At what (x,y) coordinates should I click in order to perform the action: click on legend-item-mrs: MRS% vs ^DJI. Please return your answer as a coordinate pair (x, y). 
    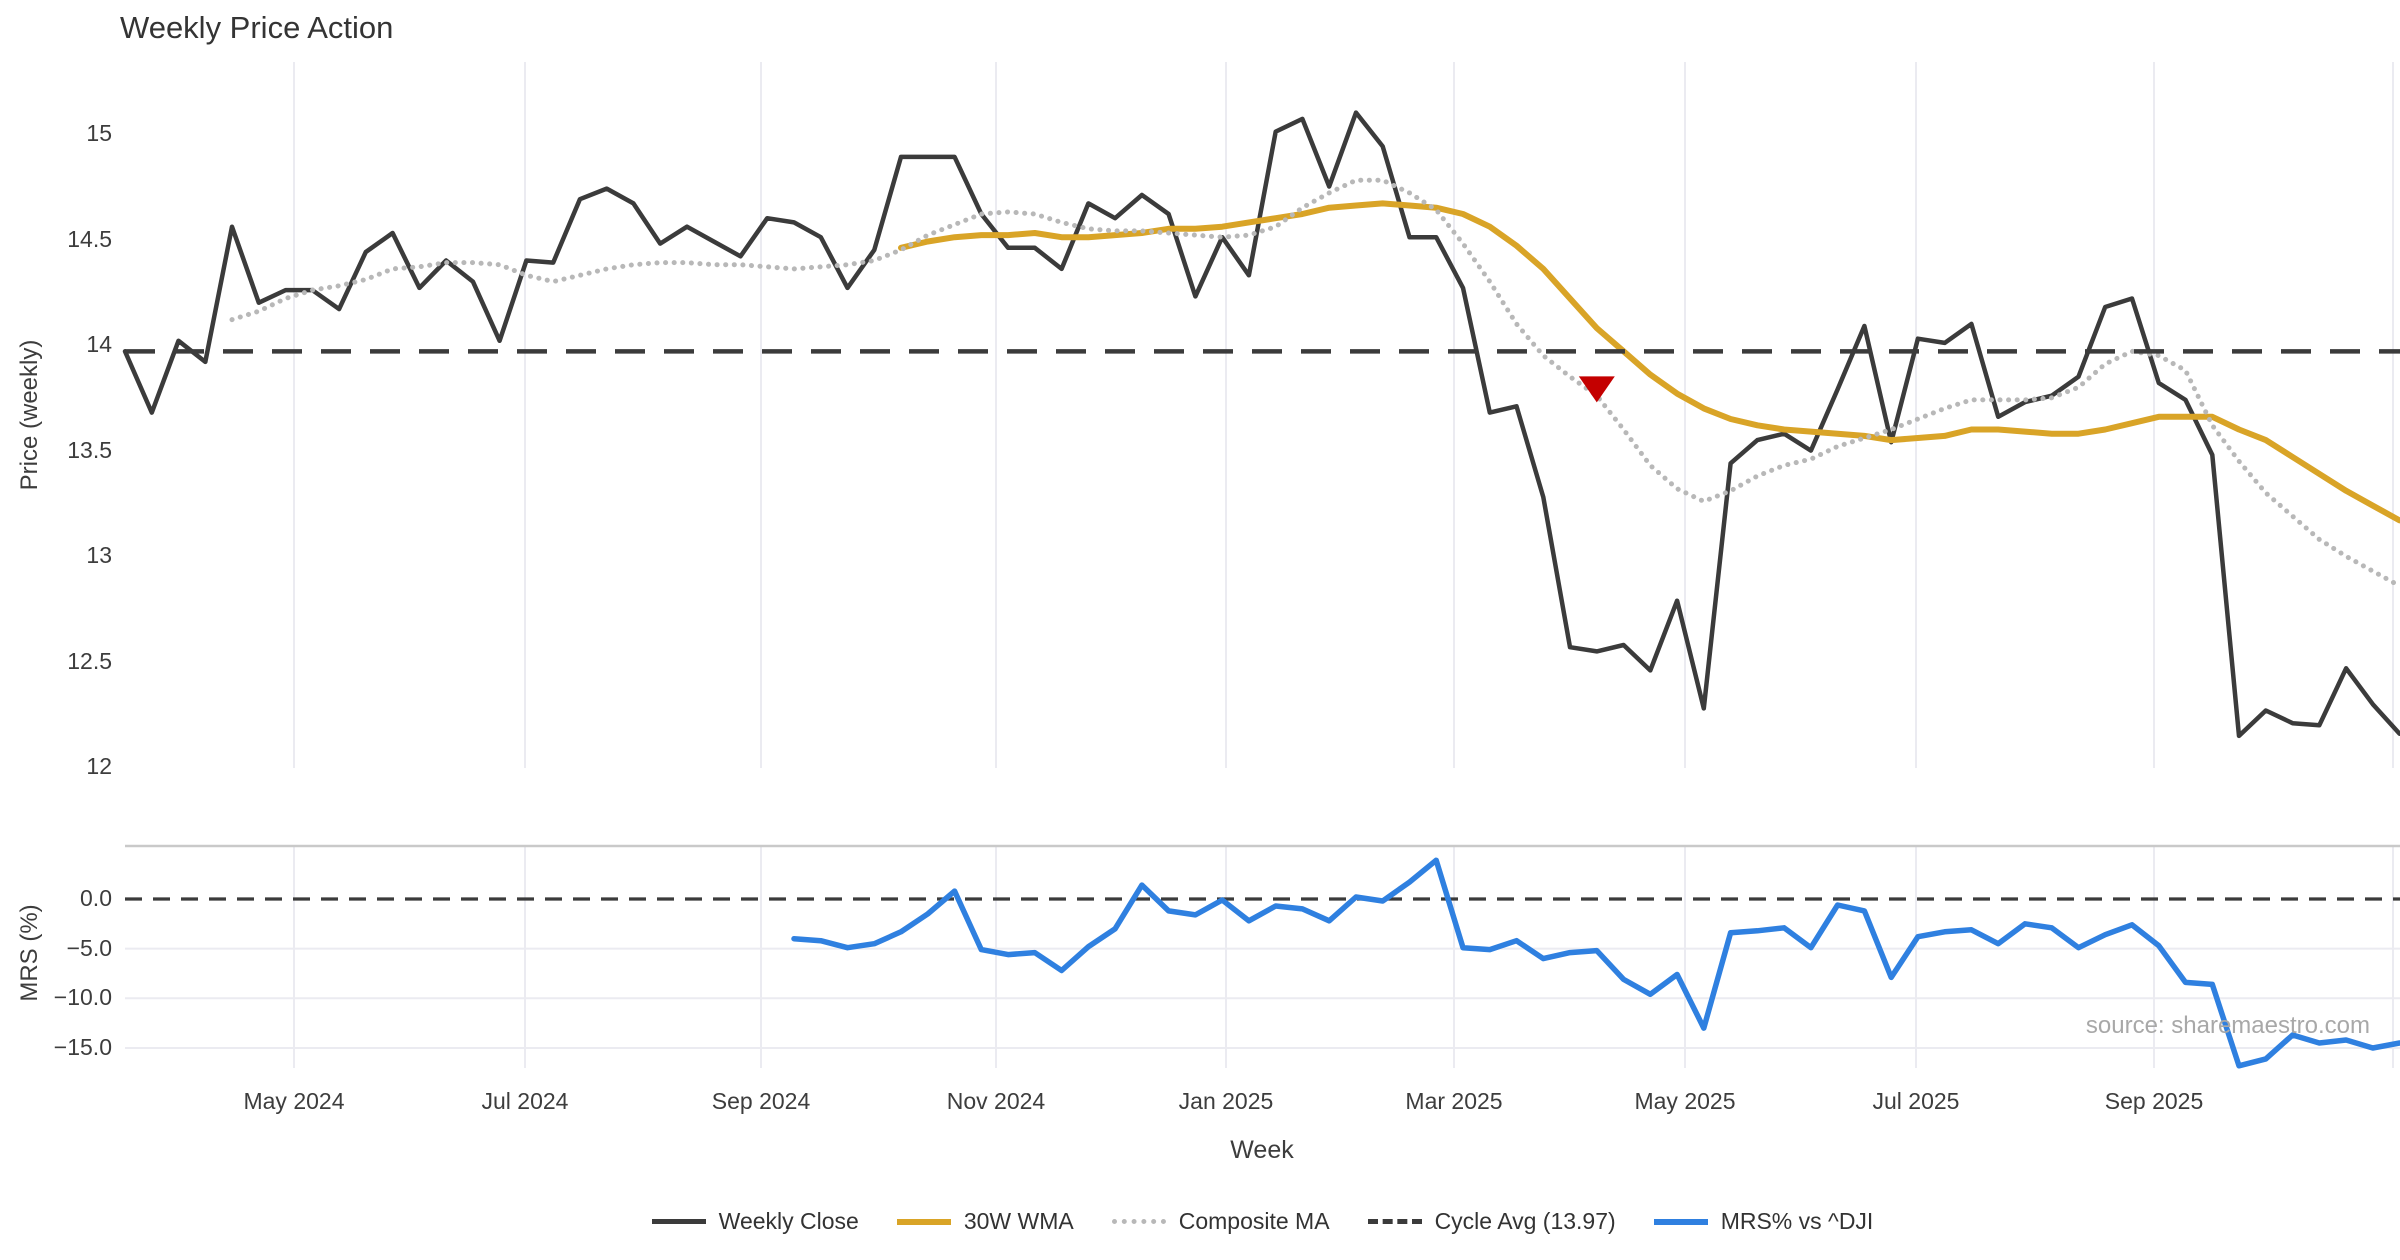
    Looking at the image, I should click on (1763, 1221).